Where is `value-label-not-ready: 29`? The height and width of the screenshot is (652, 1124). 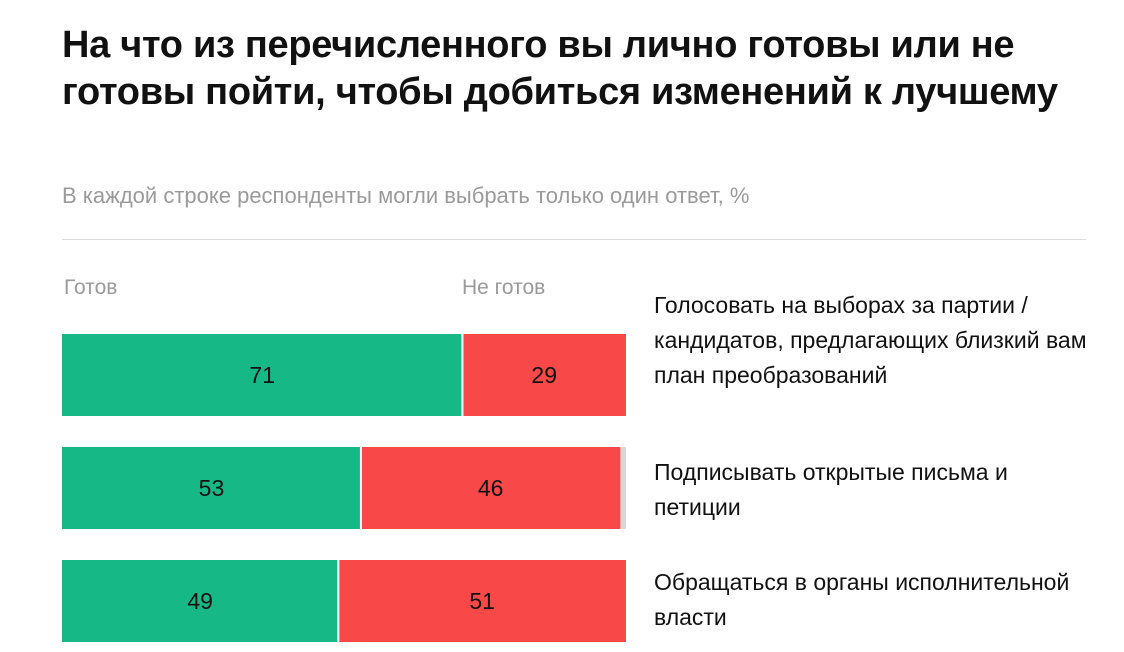
value-label-not-ready: 29 is located at coordinates (544, 375).